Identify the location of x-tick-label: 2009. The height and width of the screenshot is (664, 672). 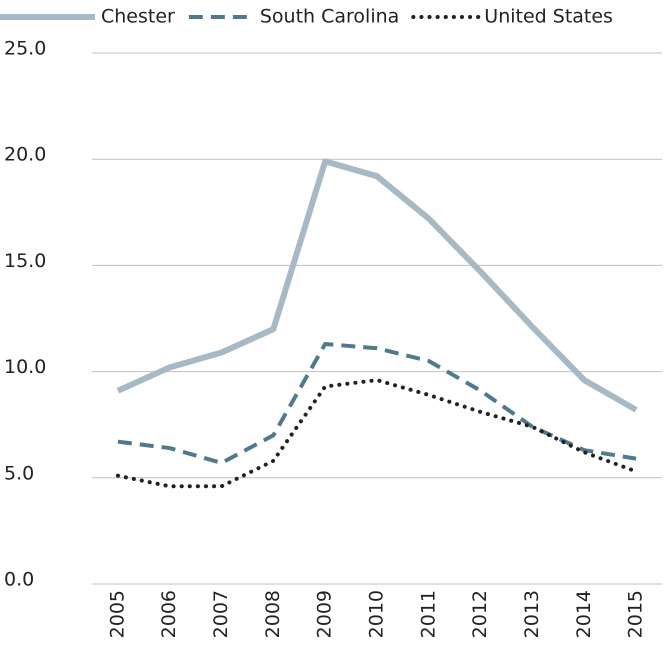
(325, 614).